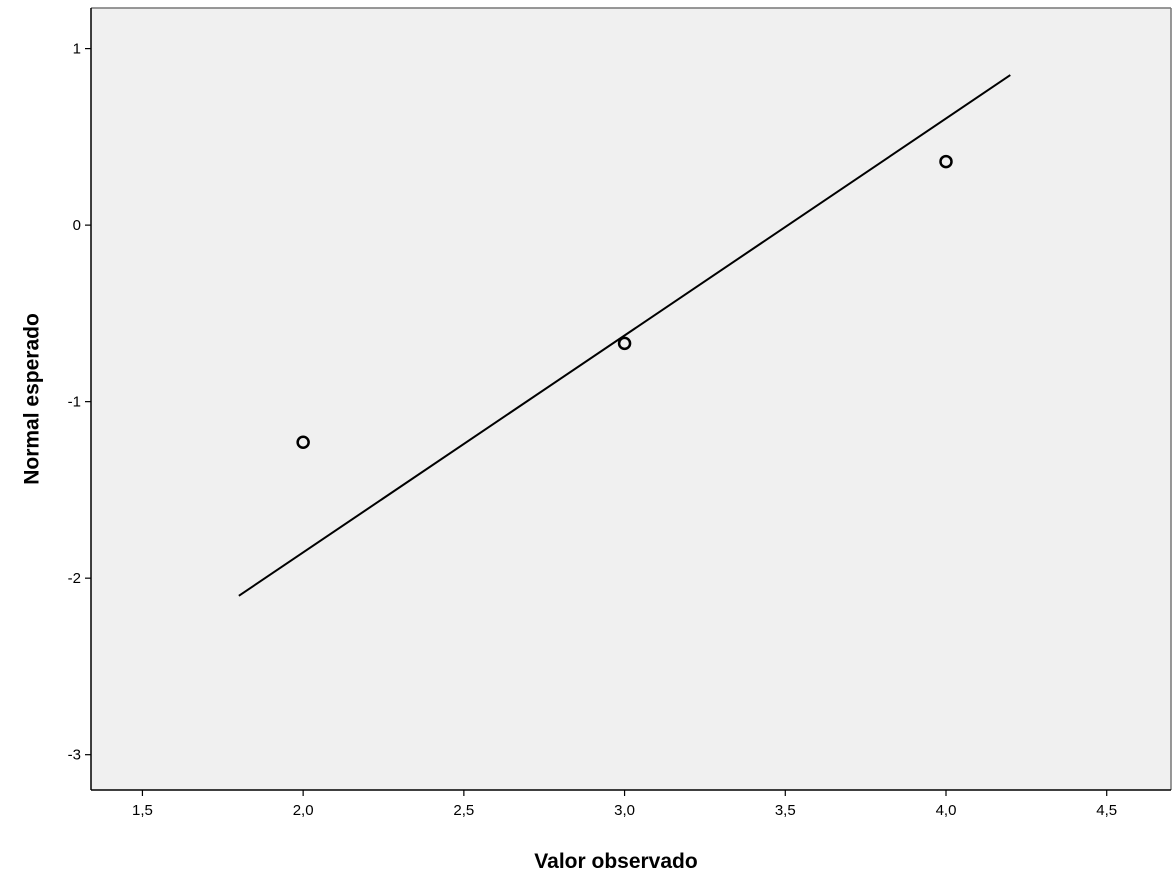 This screenshot has width=1173, height=882. What do you see at coordinates (463, 810) in the screenshot?
I see `x-tick-label: 2,5` at bounding box center [463, 810].